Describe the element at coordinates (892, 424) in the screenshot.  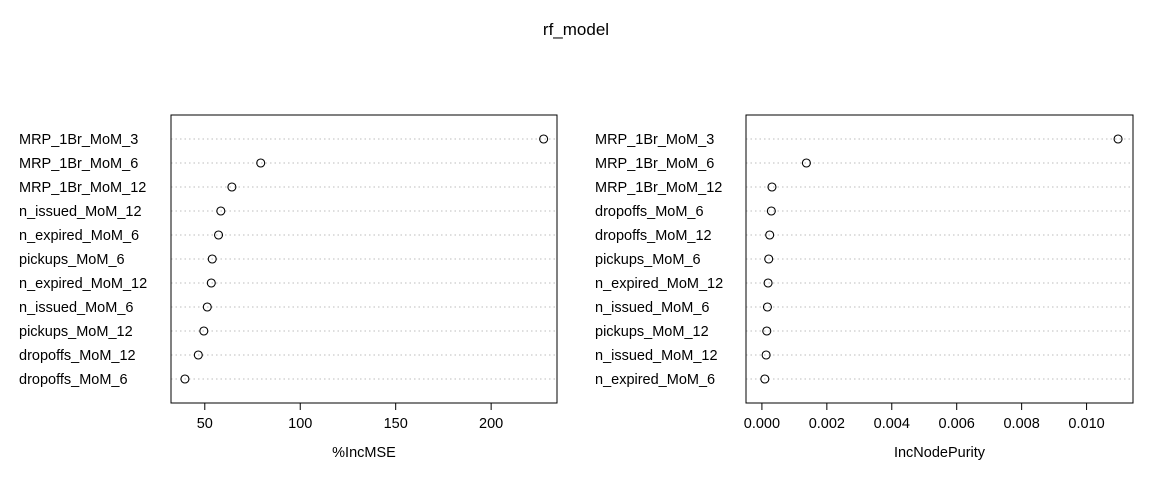
I see `incnodepurity-x-tick-label: 0.004` at that location.